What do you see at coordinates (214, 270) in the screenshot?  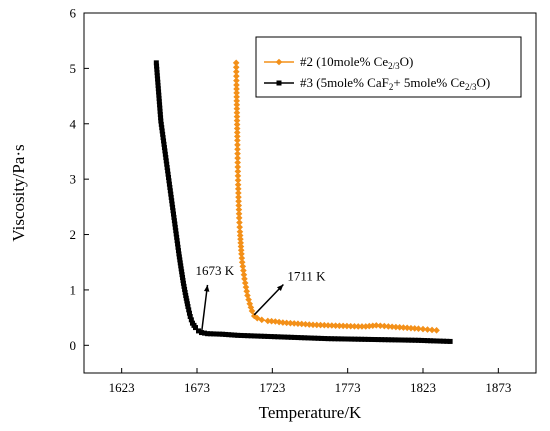 I see `annotation-label: 1673 K` at bounding box center [214, 270].